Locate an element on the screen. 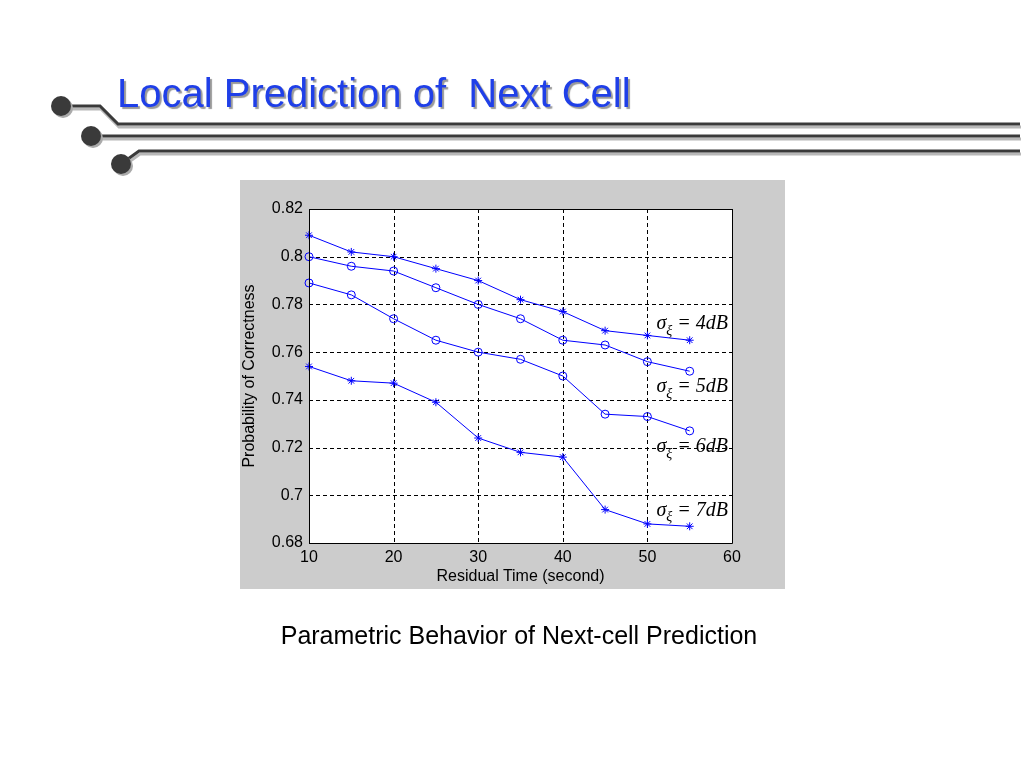 This screenshot has height=768, width=1024. x-tick-label: 30 is located at coordinates (478, 557).